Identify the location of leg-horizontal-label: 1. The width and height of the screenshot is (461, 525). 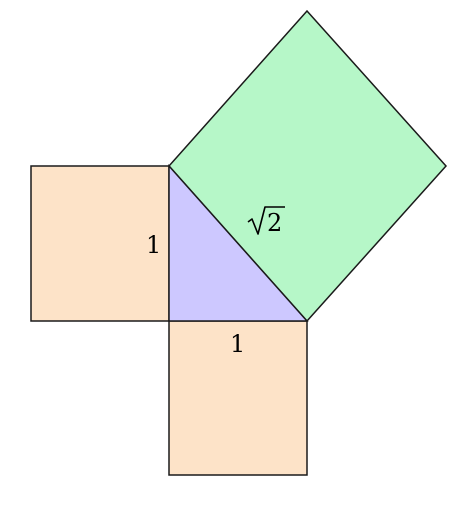
(237, 344).